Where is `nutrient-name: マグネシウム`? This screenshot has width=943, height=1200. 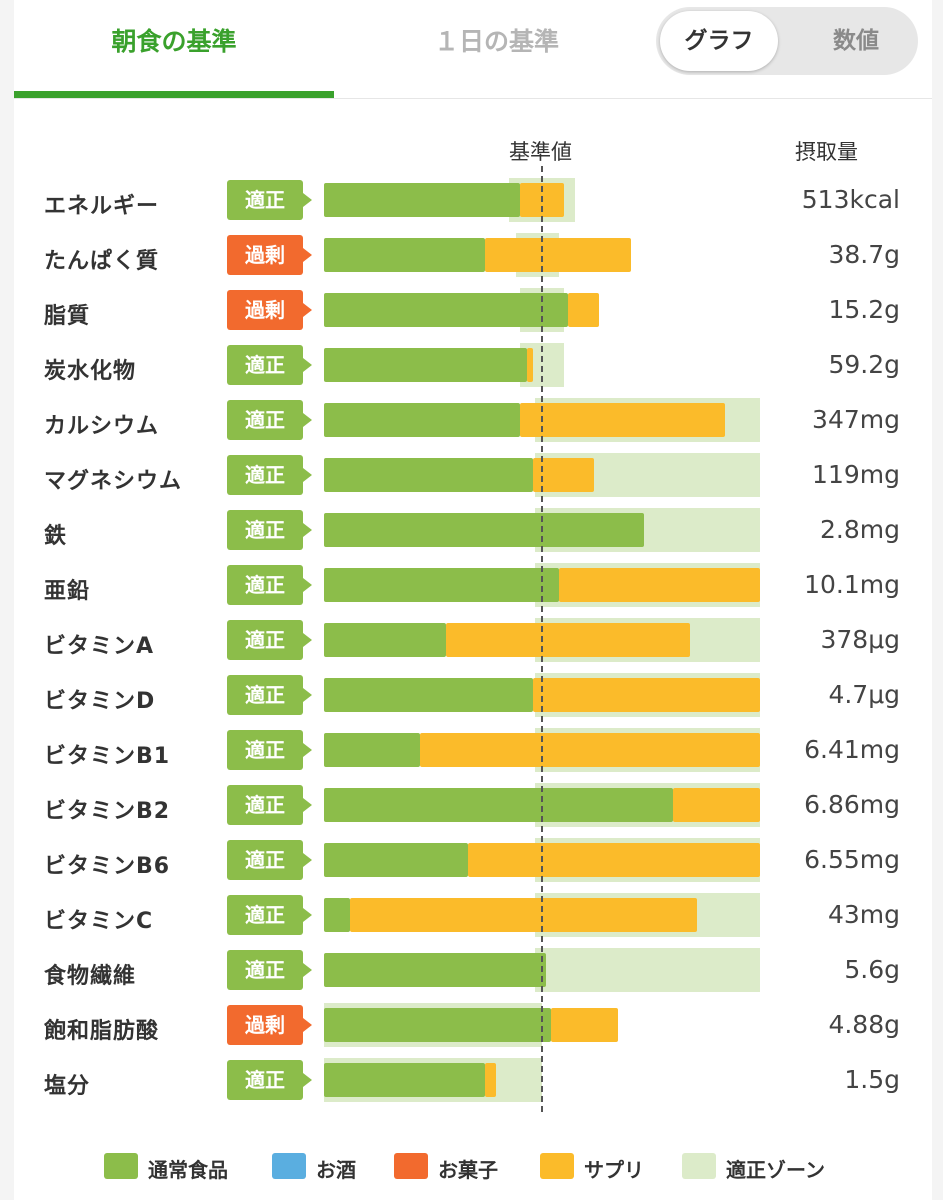
nutrient-name: マグネシウム is located at coordinates (113, 481).